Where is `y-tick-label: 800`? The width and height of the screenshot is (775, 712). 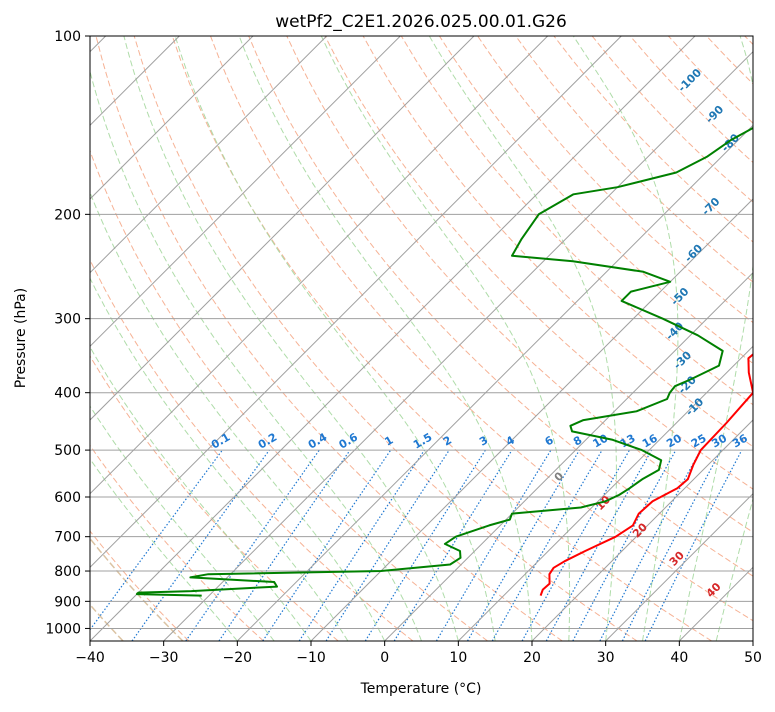
y-tick-label: 800 is located at coordinates (67, 572).